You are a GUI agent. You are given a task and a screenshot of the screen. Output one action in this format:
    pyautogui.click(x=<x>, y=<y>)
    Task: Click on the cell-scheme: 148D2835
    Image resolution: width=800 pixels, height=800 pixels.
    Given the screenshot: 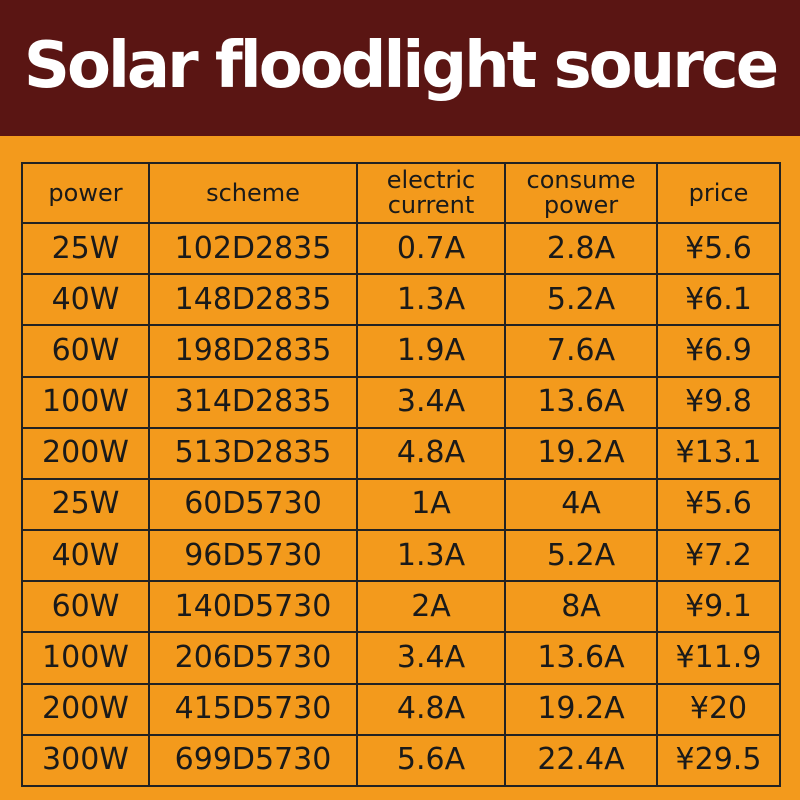 What is the action you would take?
    pyautogui.click(x=253, y=300)
    